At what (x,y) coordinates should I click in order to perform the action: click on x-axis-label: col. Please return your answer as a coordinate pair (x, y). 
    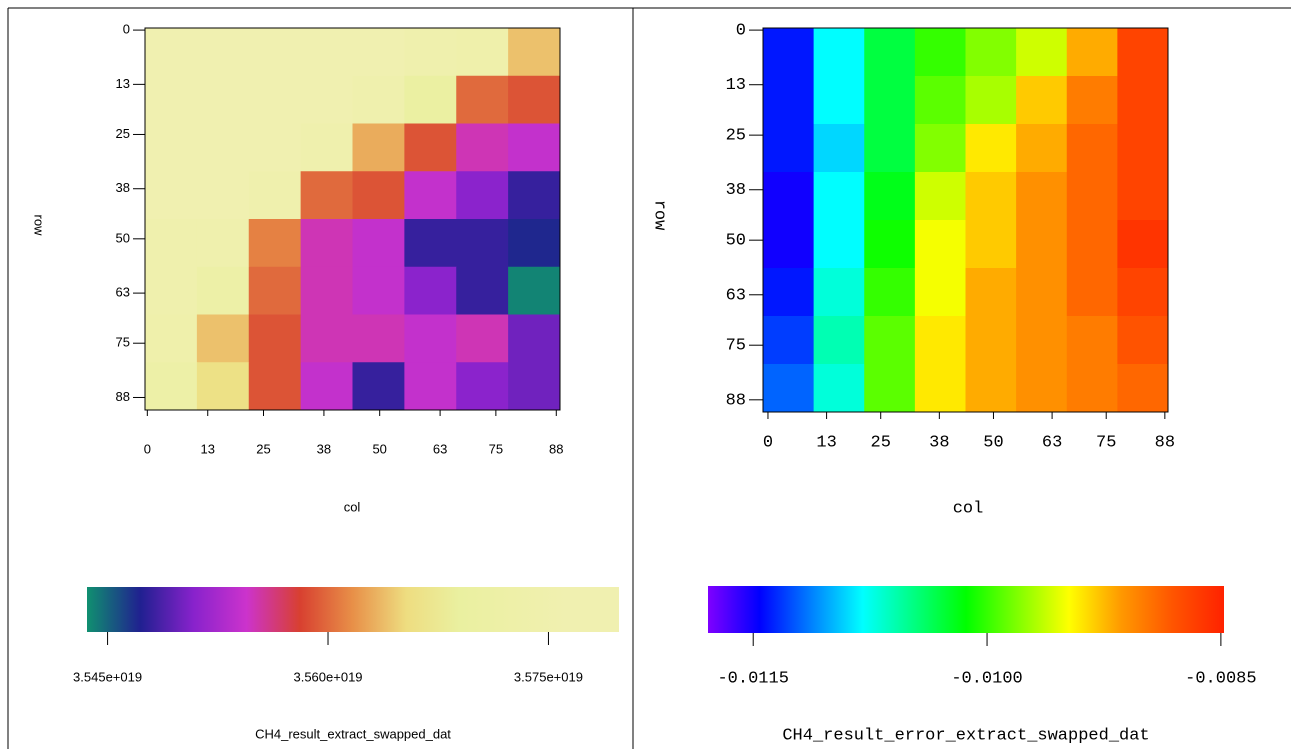
    Looking at the image, I should click on (352, 506).